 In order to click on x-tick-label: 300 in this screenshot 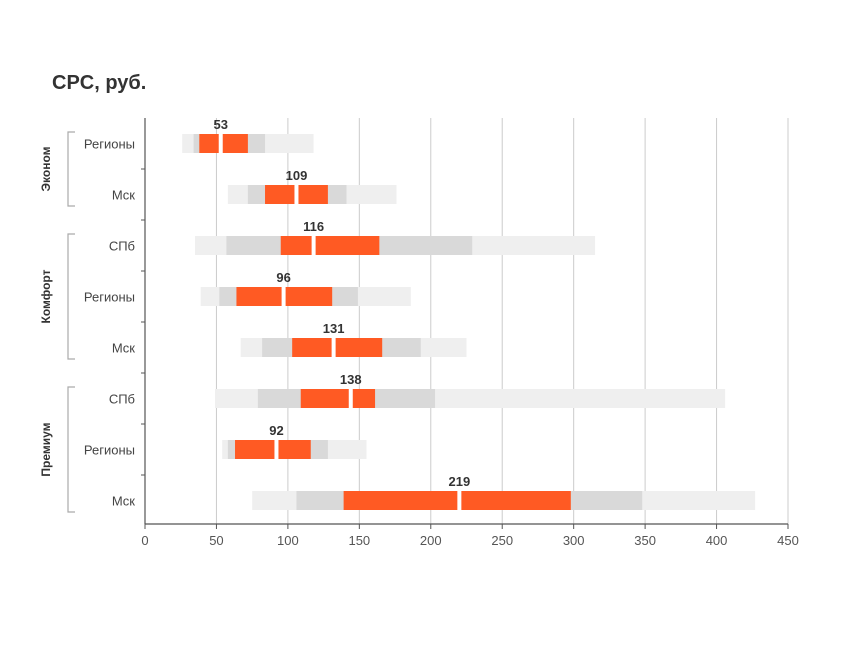, I will do `click(574, 540)`.